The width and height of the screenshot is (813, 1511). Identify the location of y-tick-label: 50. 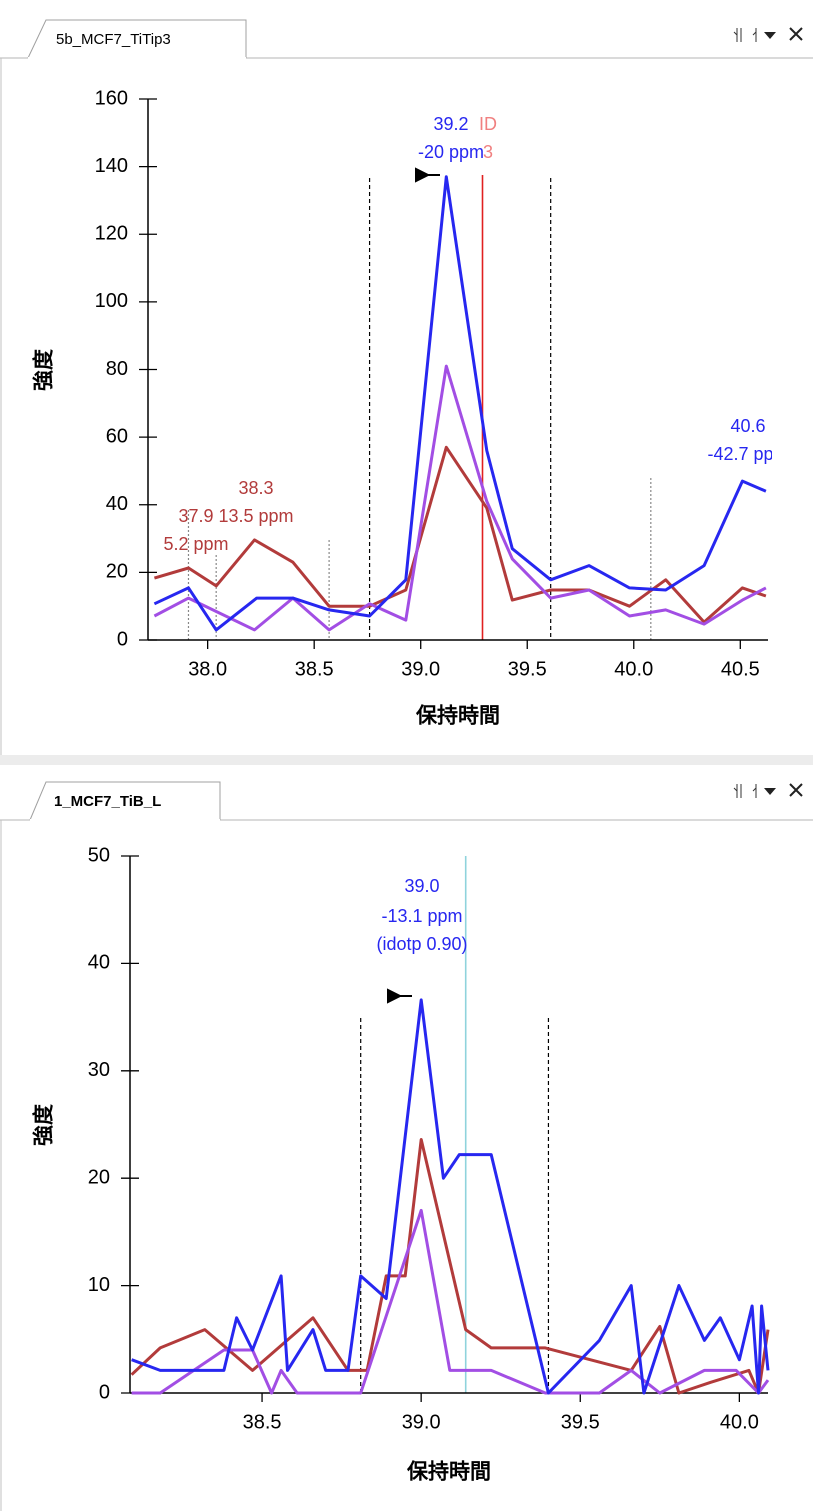
(99, 855).